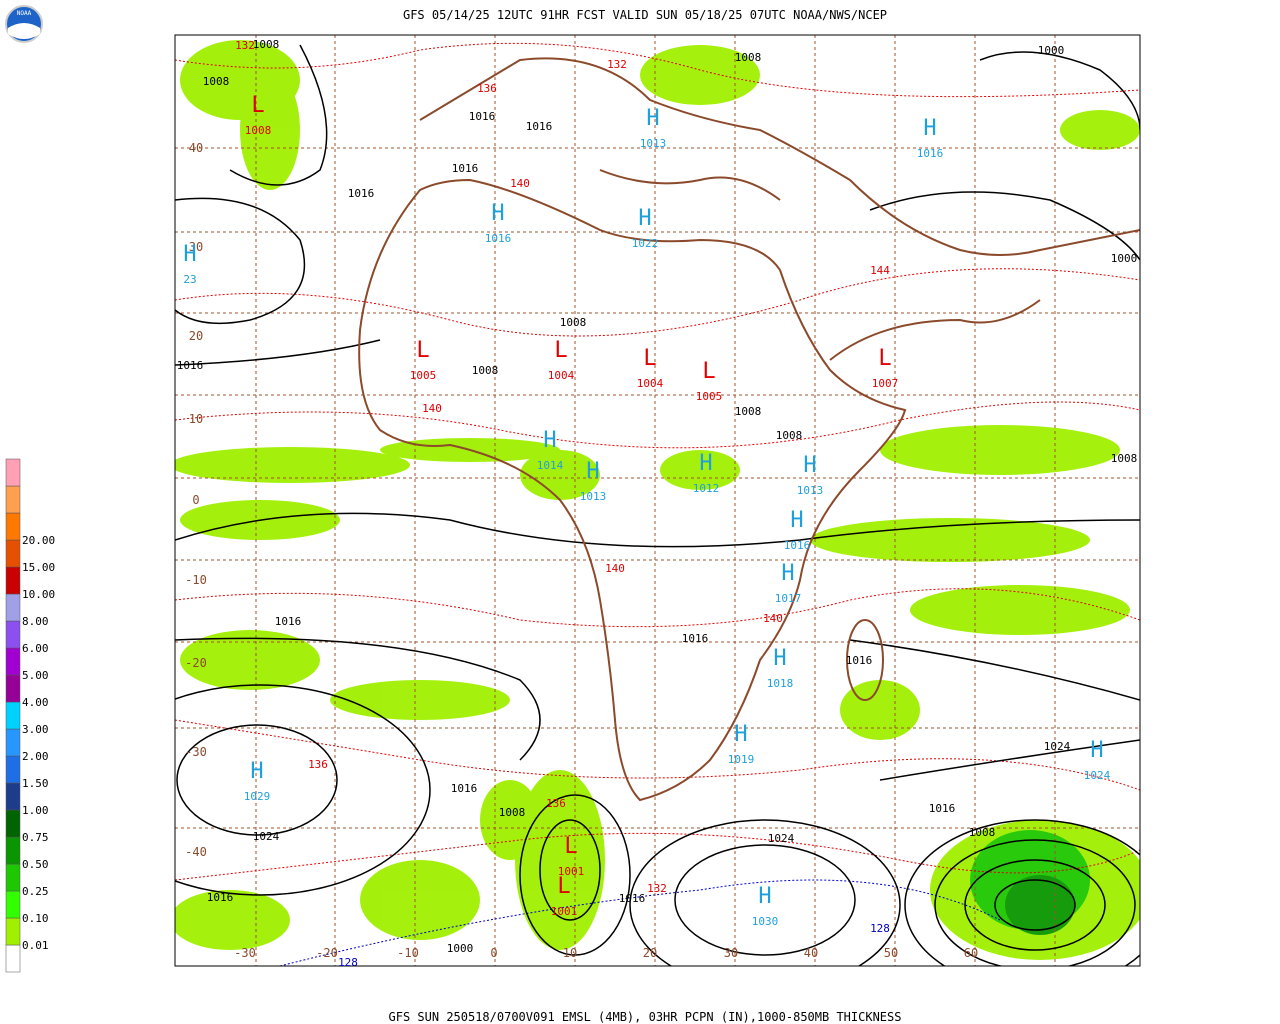 The image size is (1280, 1024). I want to click on legend-label: 1.00, so click(35, 810).